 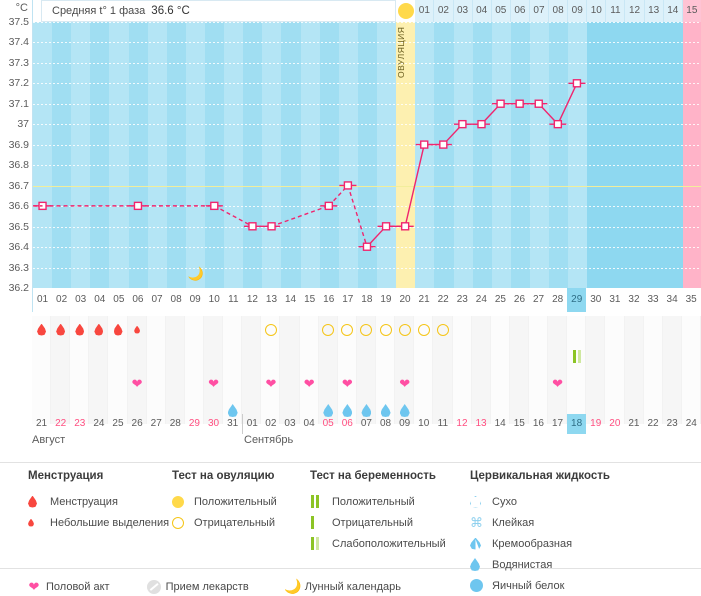 What do you see at coordinates (271, 423) in the screenshot?
I see `calendar-day: 02` at bounding box center [271, 423].